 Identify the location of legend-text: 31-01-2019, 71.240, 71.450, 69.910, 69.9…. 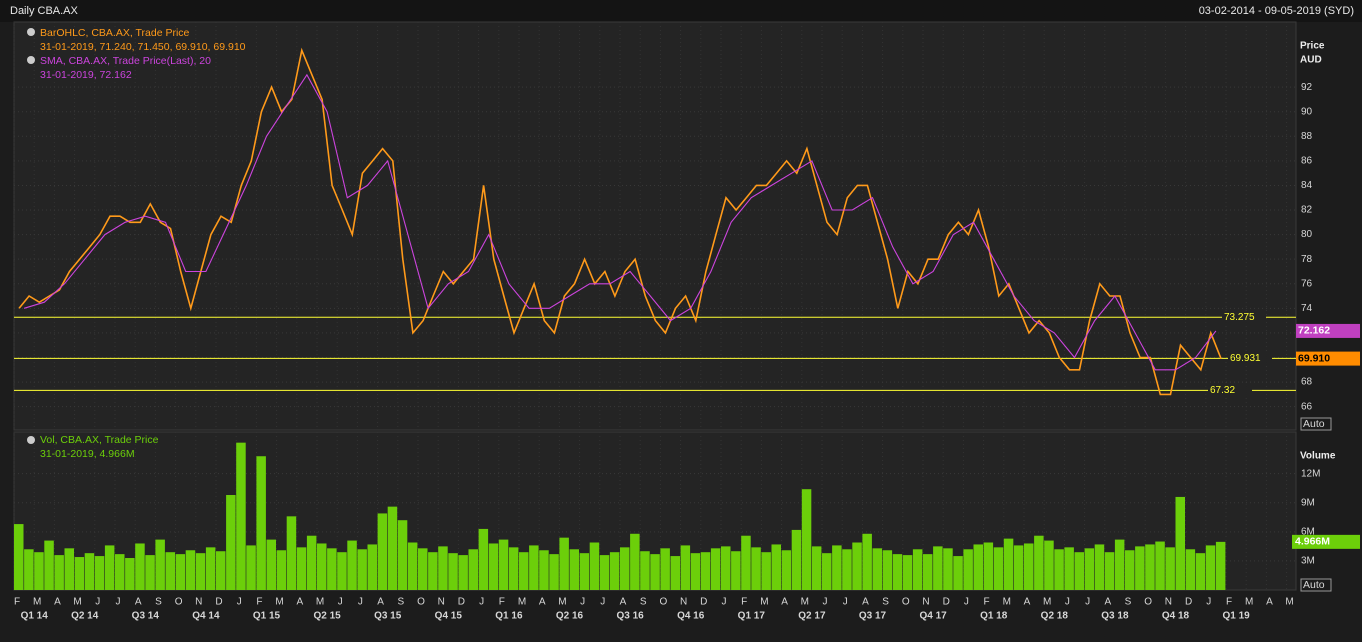
(143, 47).